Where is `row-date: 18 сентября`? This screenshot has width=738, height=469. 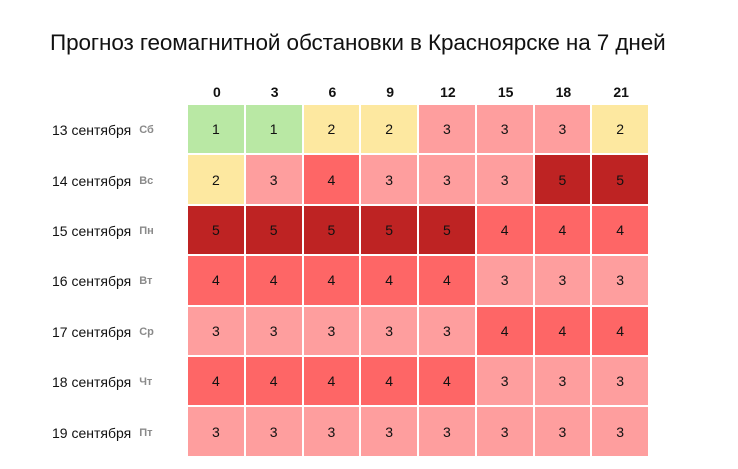 row-date: 18 сентября is located at coordinates (92, 382).